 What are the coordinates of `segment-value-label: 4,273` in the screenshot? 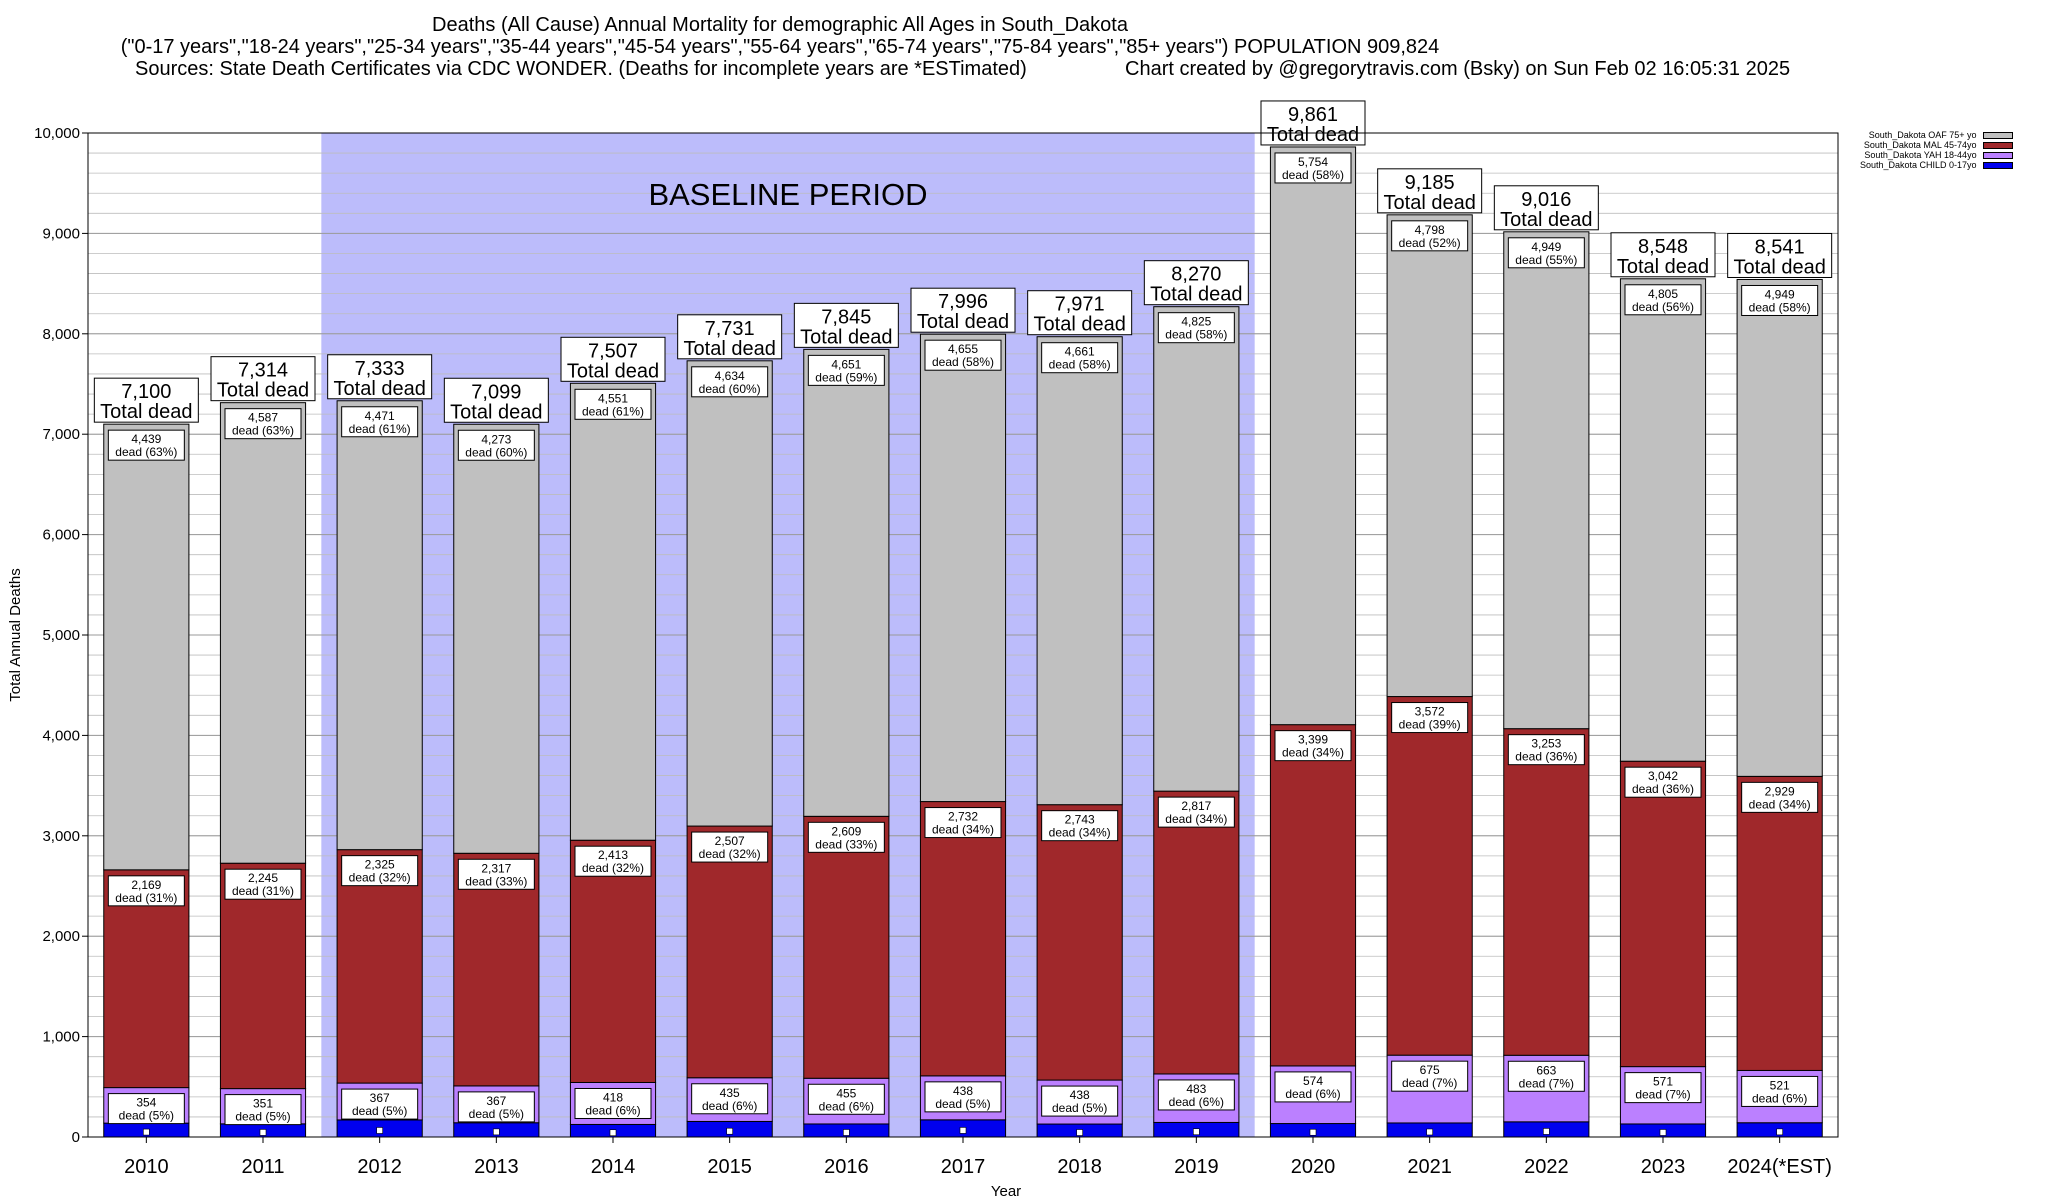 It's located at (496, 439).